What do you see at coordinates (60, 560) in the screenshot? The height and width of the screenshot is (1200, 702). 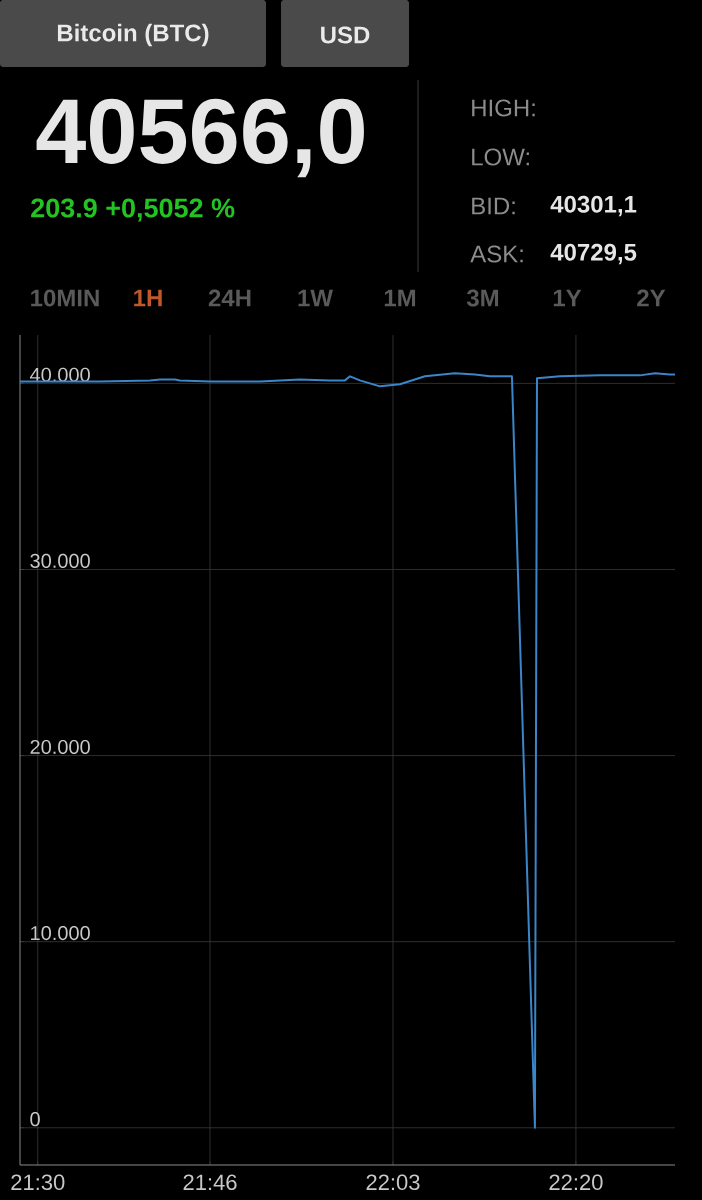 I see `y-tick-label: 30.000` at bounding box center [60, 560].